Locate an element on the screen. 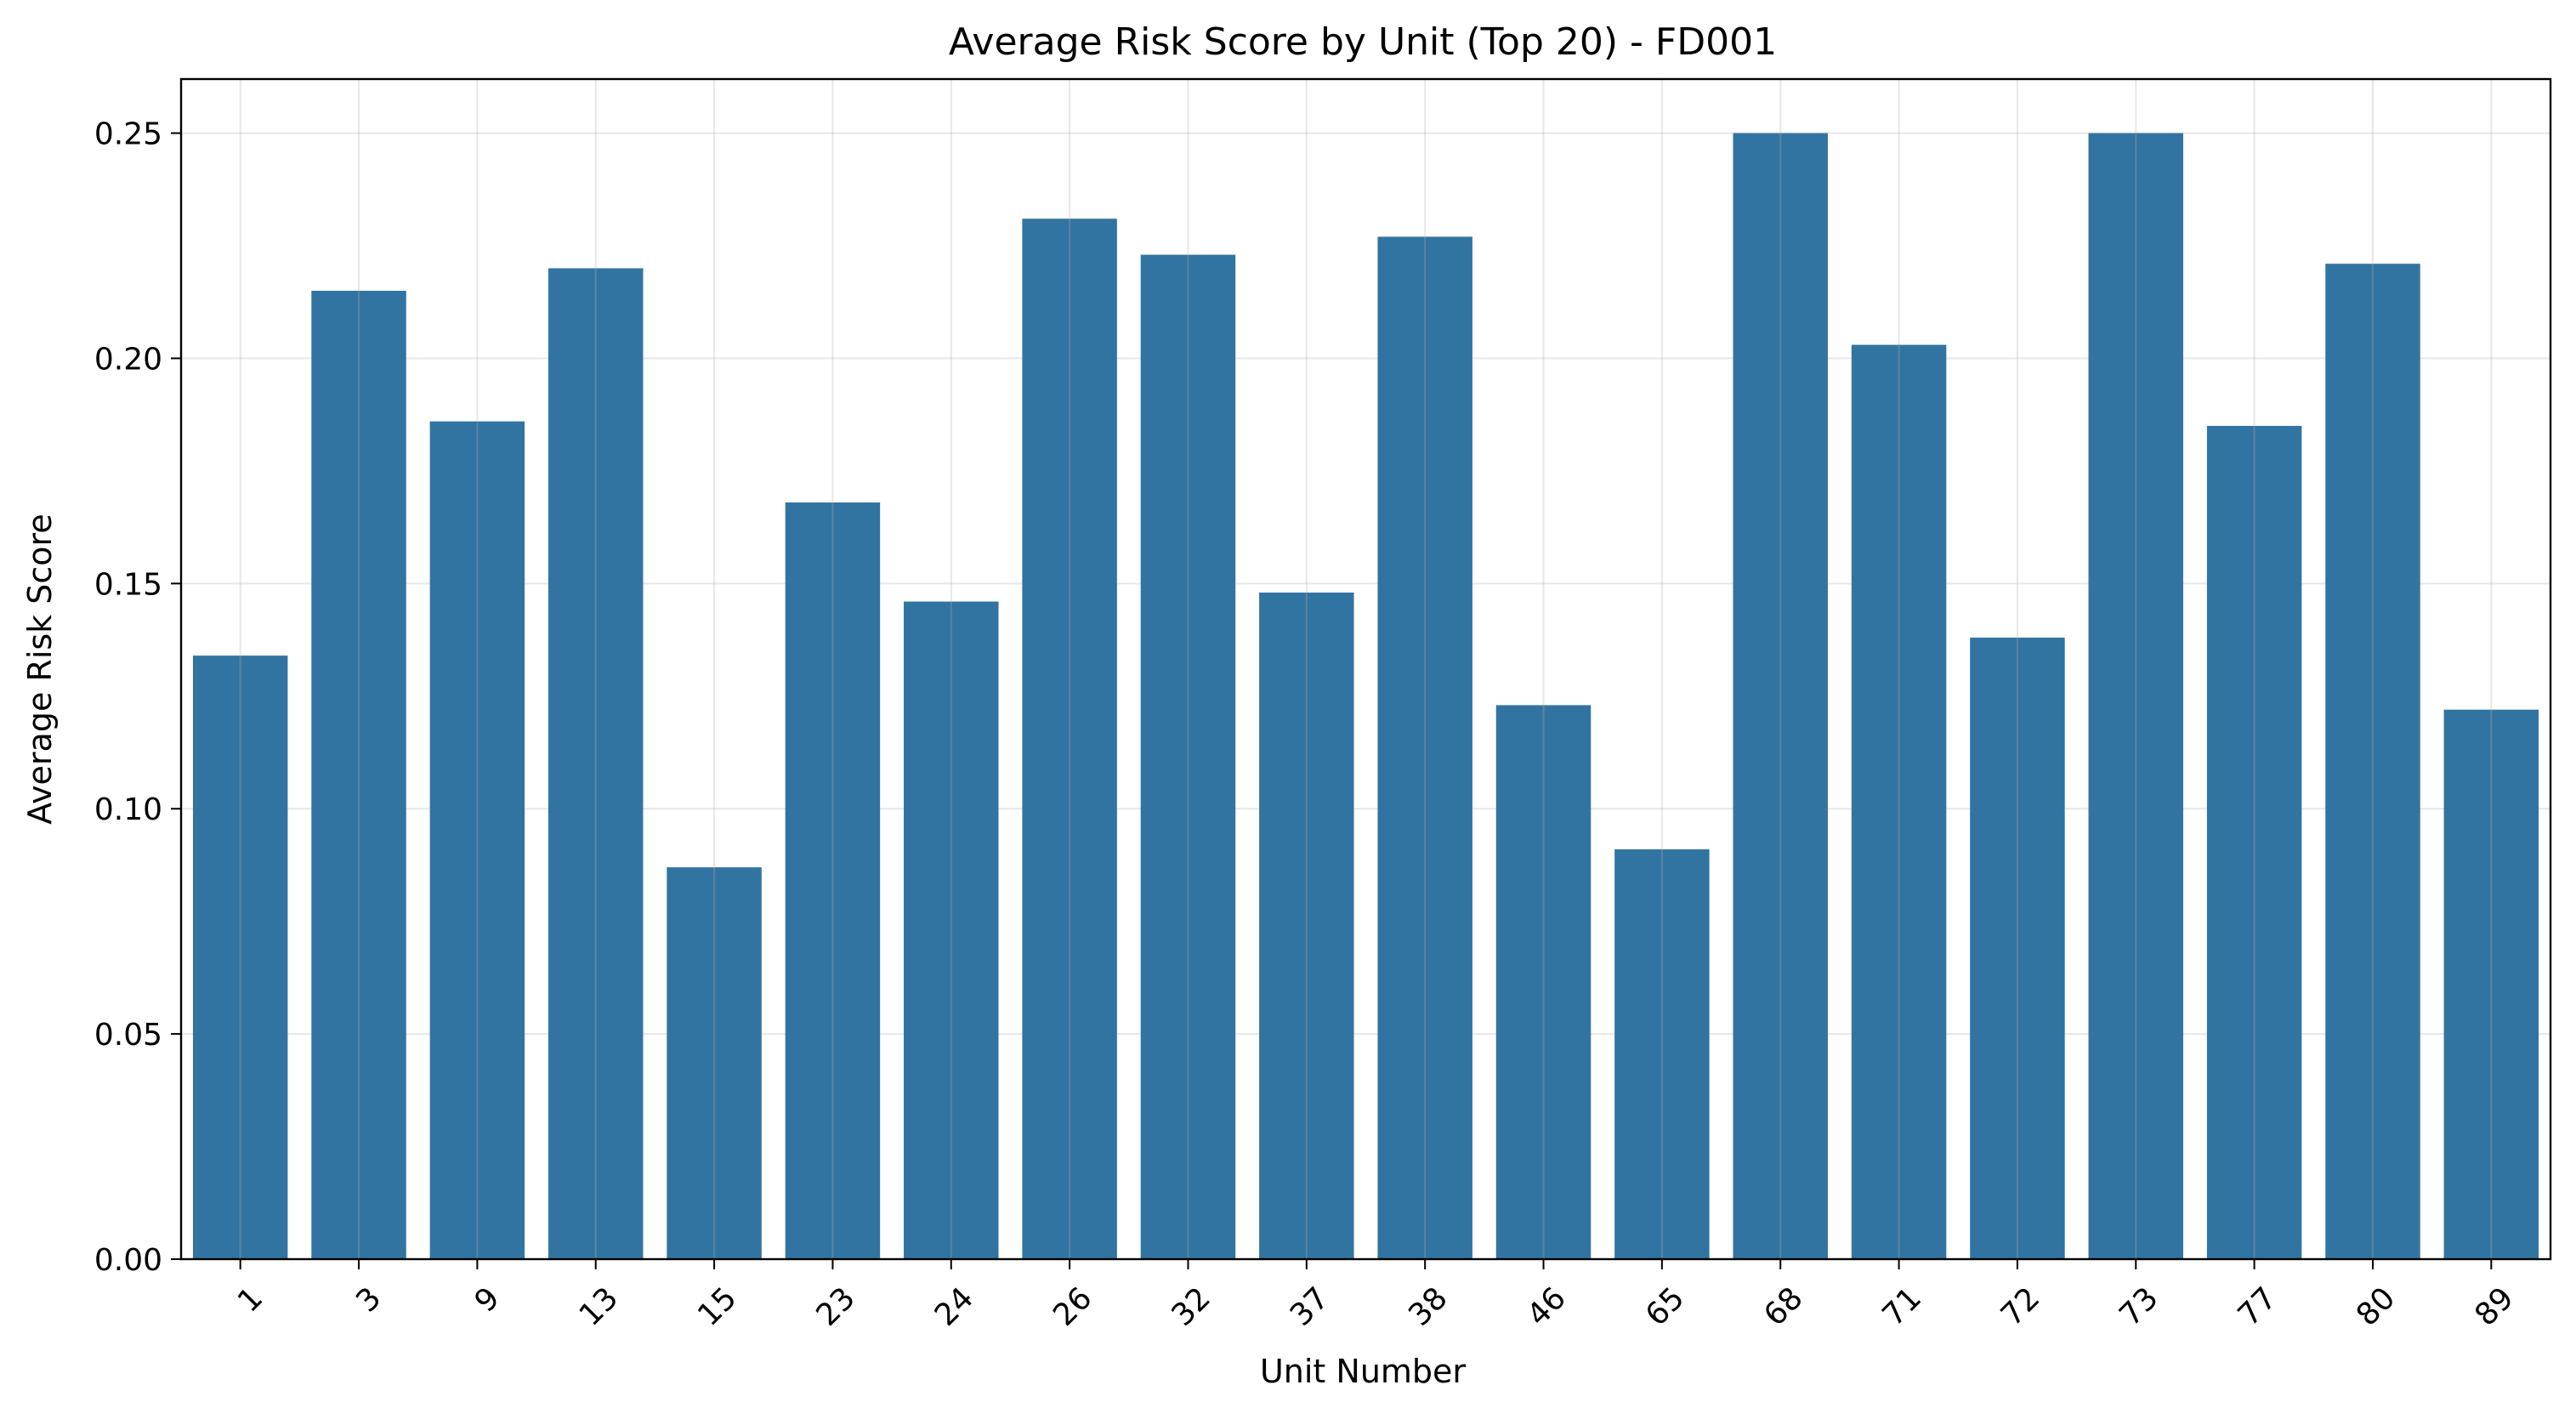 Image resolution: width=2576 pixels, height=1419 pixels. y-tick-label: 0.25 is located at coordinates (128, 134).